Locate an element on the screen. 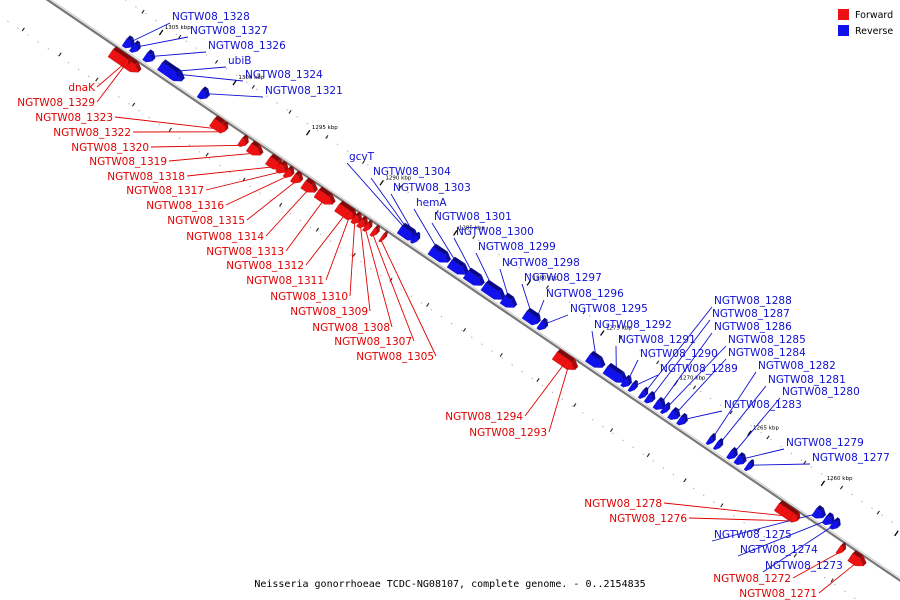 This screenshot has width=900, height=600. gene-label-NGTW08_1284: NGTW08_1284 is located at coordinates (767, 353).